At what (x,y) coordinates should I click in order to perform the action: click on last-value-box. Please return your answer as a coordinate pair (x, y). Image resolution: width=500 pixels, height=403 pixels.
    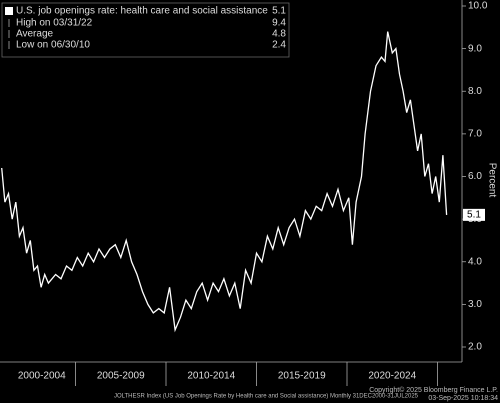
    Looking at the image, I should click on (474, 214).